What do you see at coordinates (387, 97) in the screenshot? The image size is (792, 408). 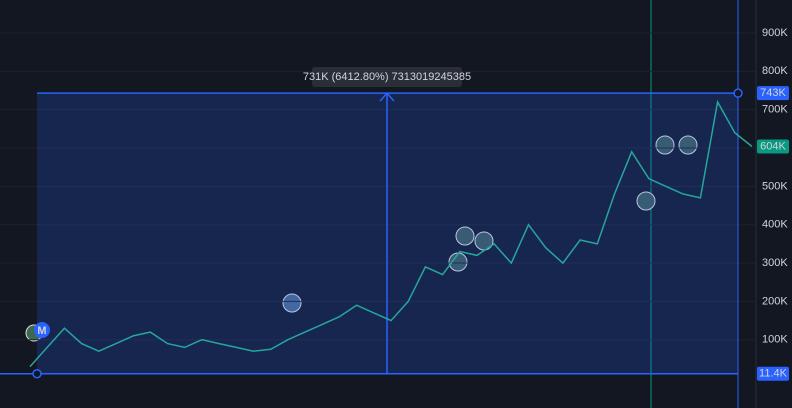 I see `measure-arrow-head` at bounding box center [387, 97].